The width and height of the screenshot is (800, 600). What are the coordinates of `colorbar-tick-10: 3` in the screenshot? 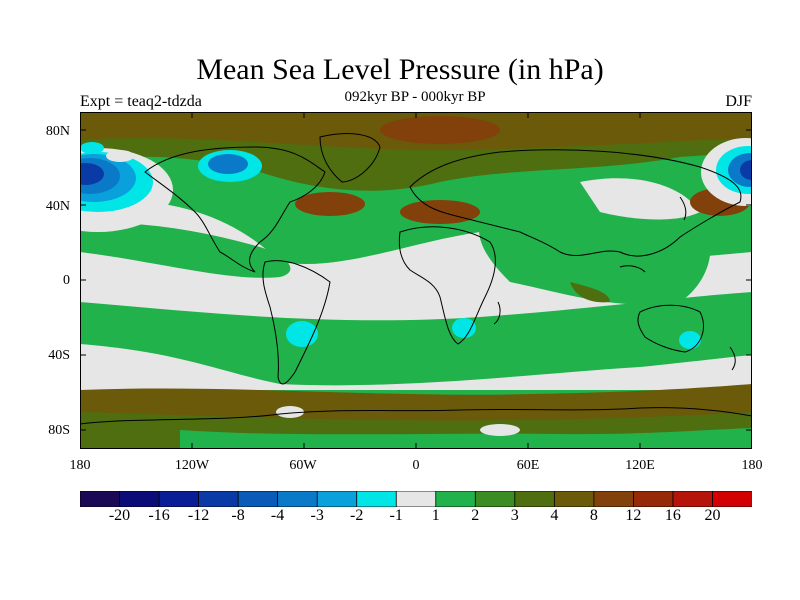 It's located at (514, 515).